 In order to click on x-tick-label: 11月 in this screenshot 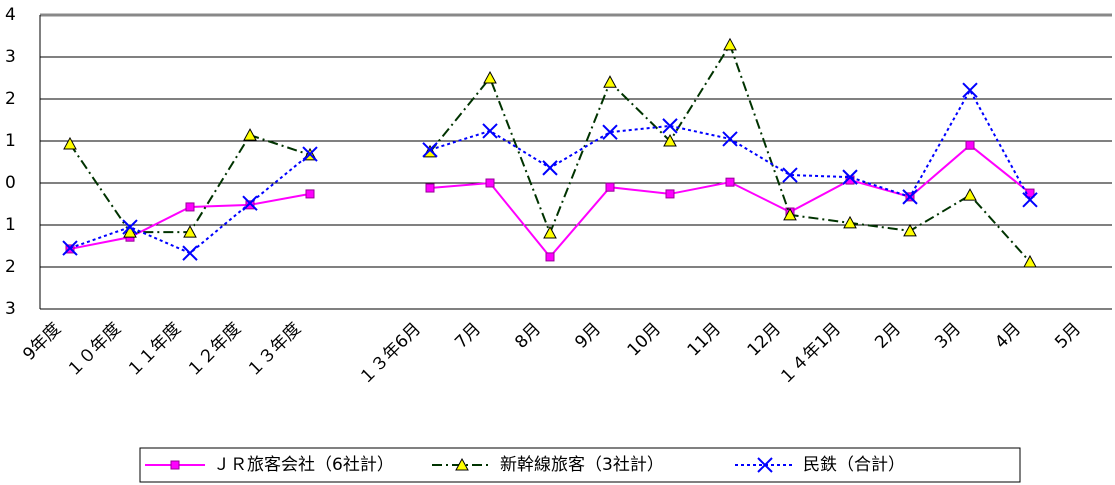, I will do `click(704, 339)`.